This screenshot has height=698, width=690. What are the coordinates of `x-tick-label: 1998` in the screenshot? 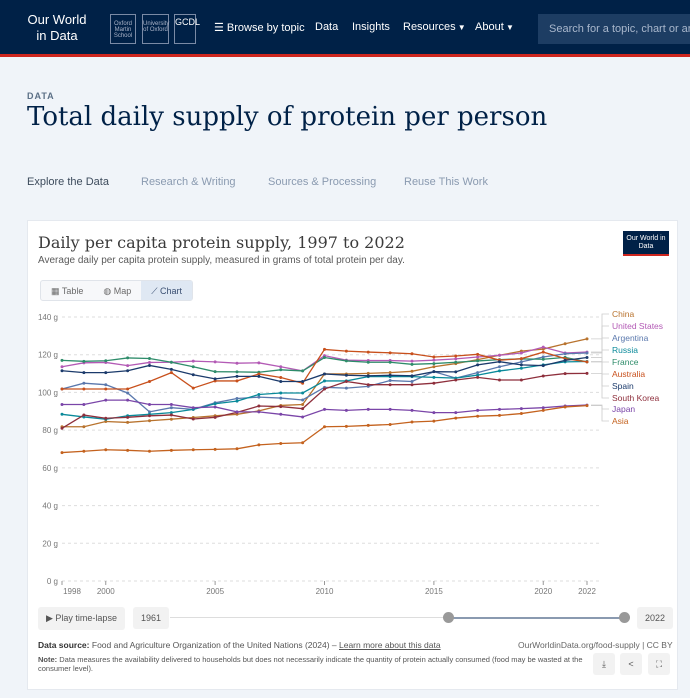 It's located at (72, 591).